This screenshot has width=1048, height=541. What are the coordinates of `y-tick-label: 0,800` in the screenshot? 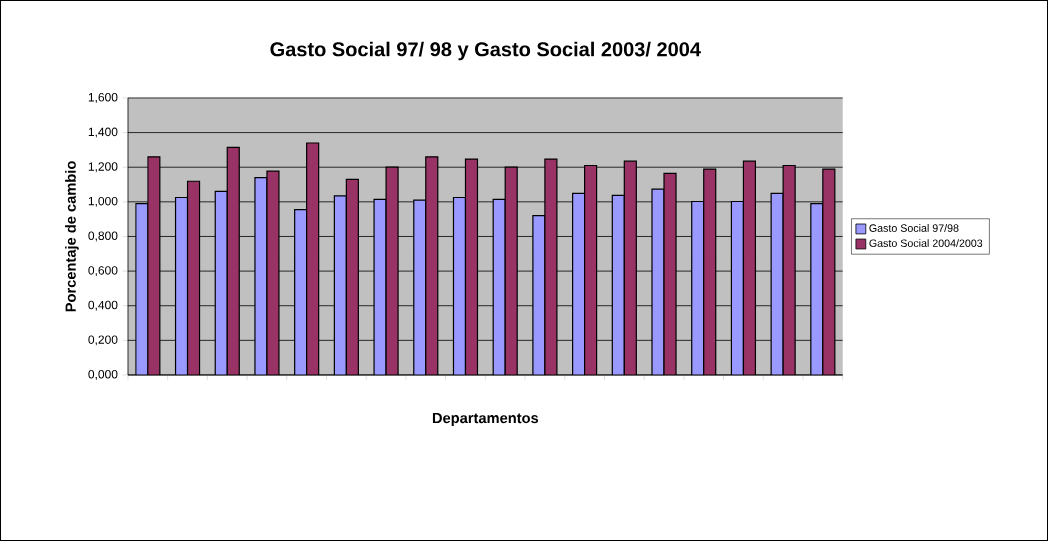 It's located at (103, 236).